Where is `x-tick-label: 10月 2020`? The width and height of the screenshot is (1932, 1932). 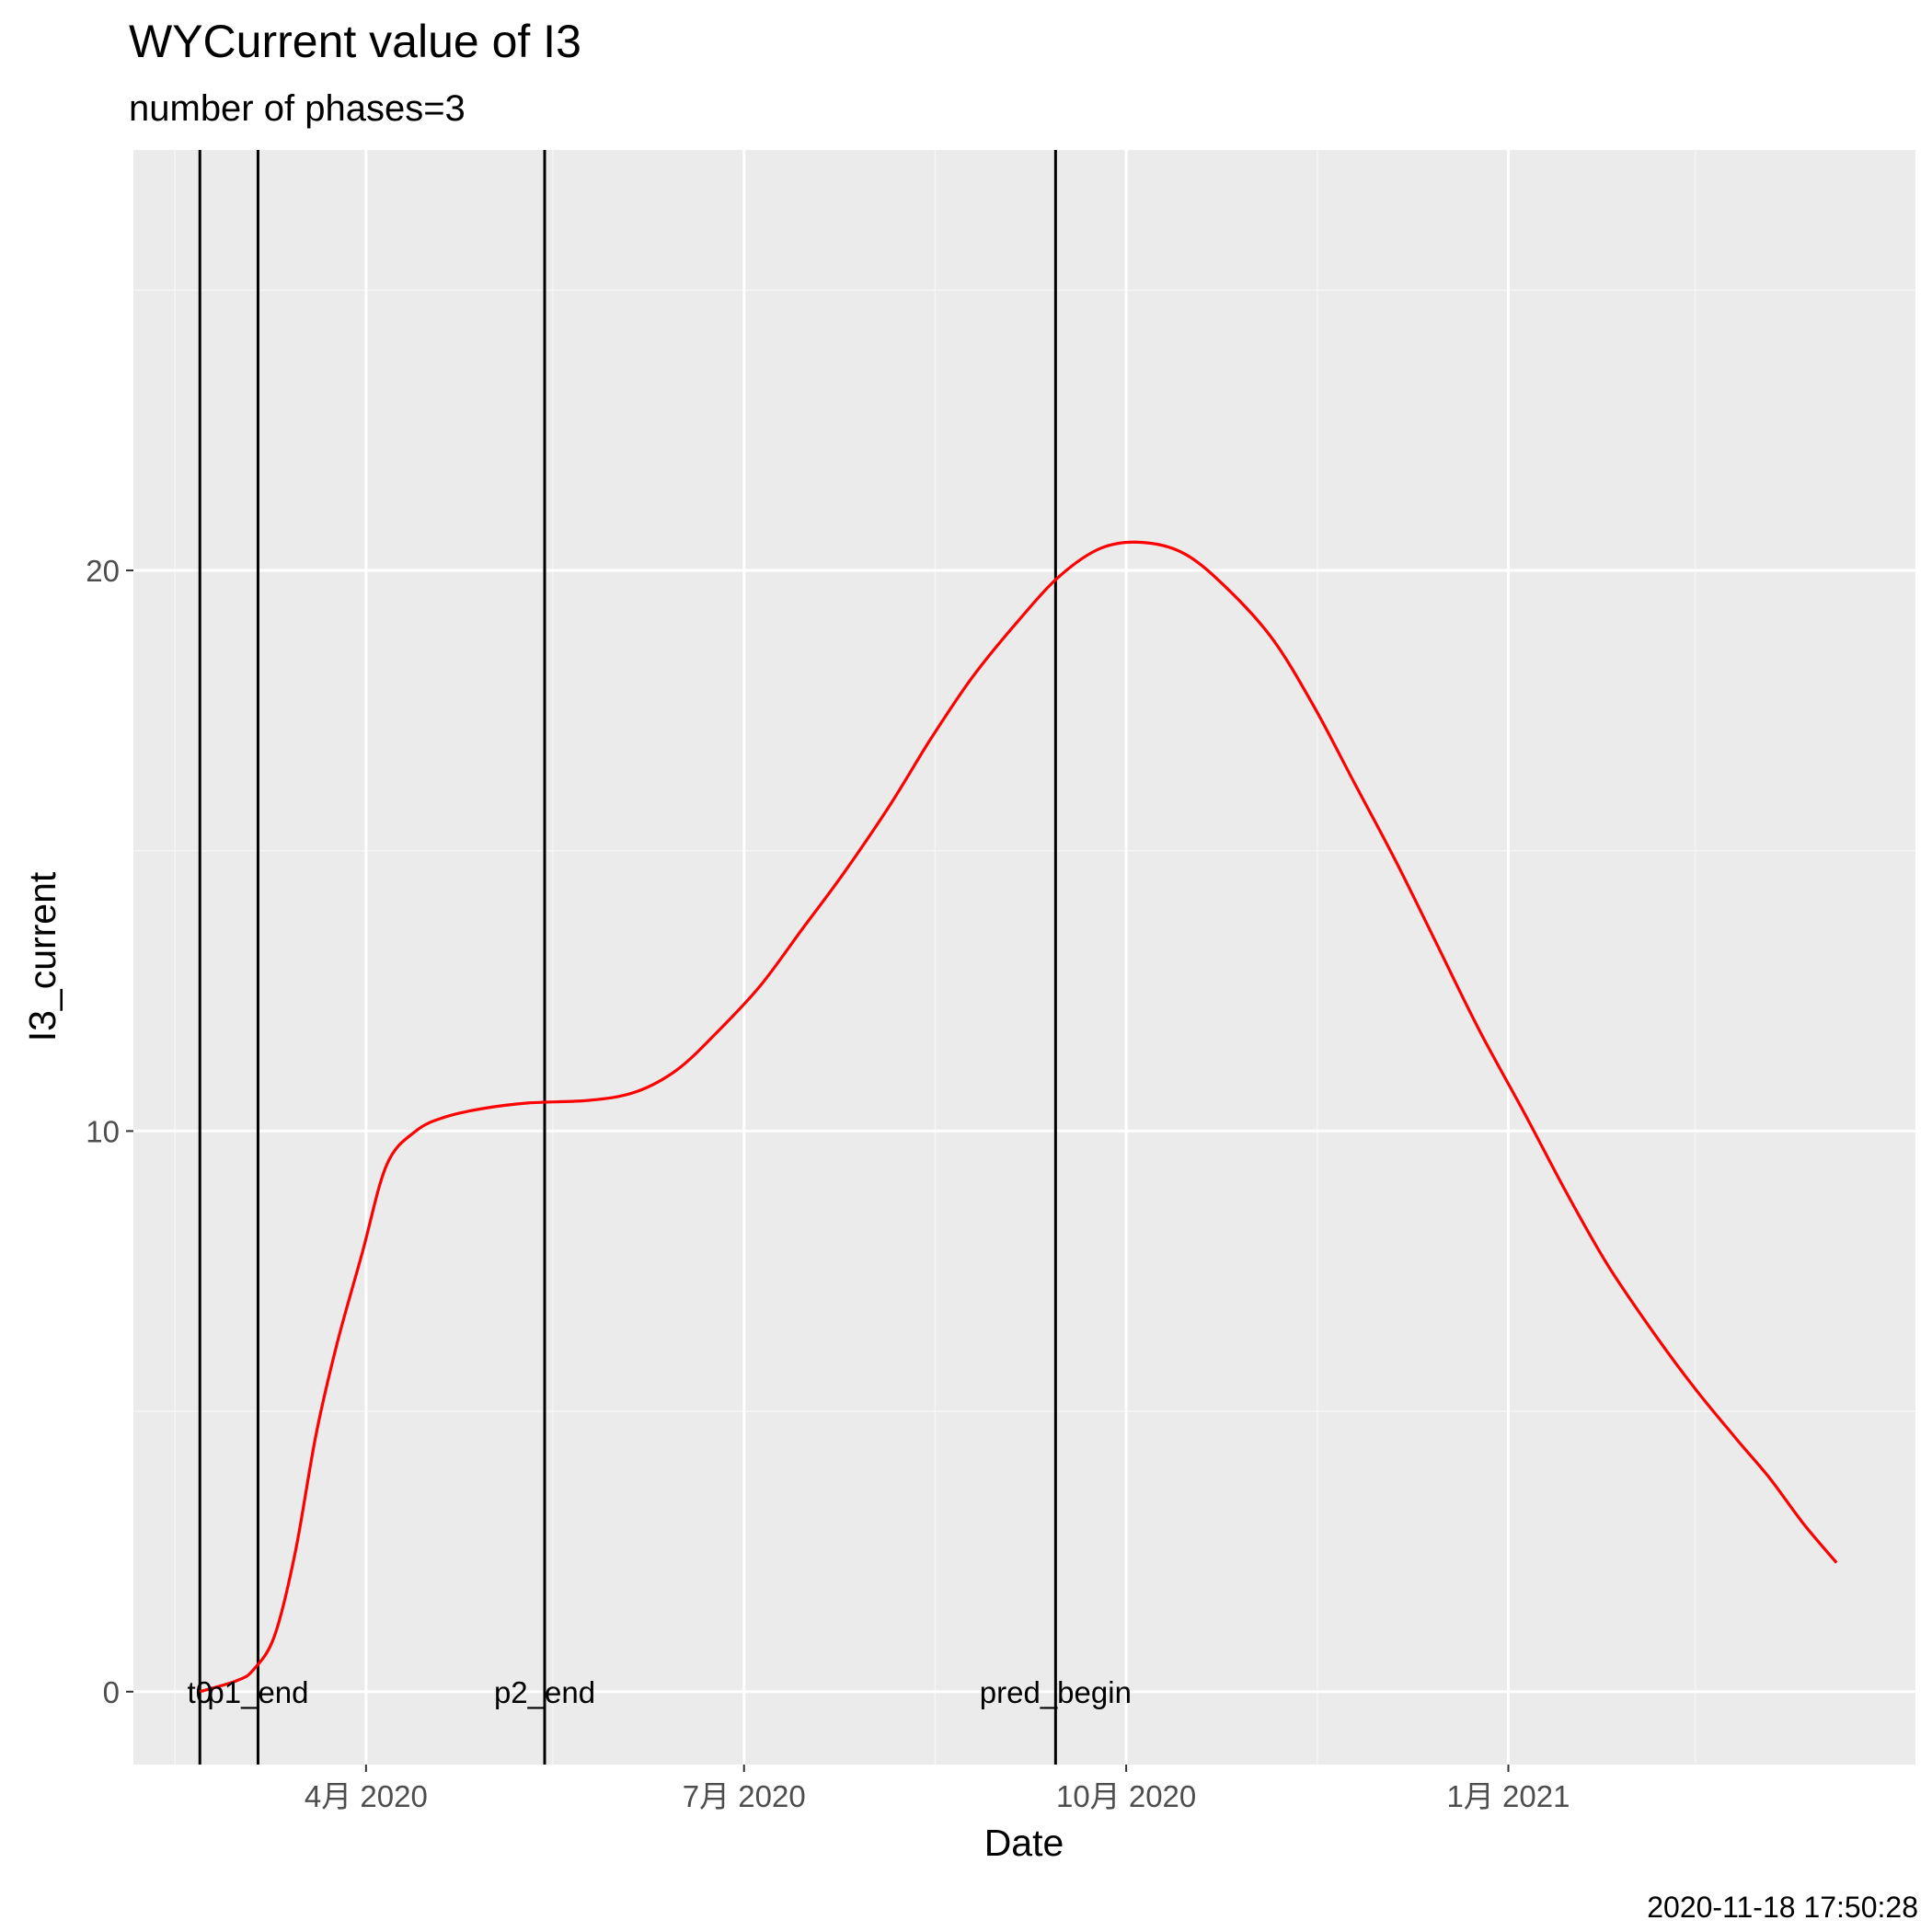
x-tick-label: 10月 2020 is located at coordinates (1126, 1796).